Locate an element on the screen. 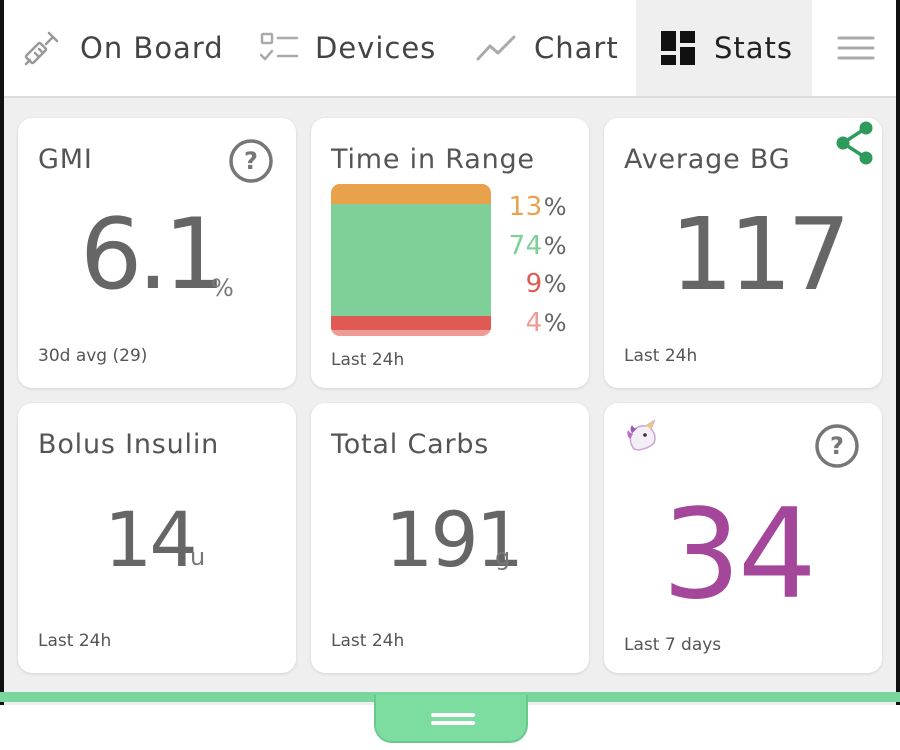 Image resolution: width=900 pixels, height=750 pixels. bolus-insulin-title: Bolus Insulin is located at coordinates (129, 444).